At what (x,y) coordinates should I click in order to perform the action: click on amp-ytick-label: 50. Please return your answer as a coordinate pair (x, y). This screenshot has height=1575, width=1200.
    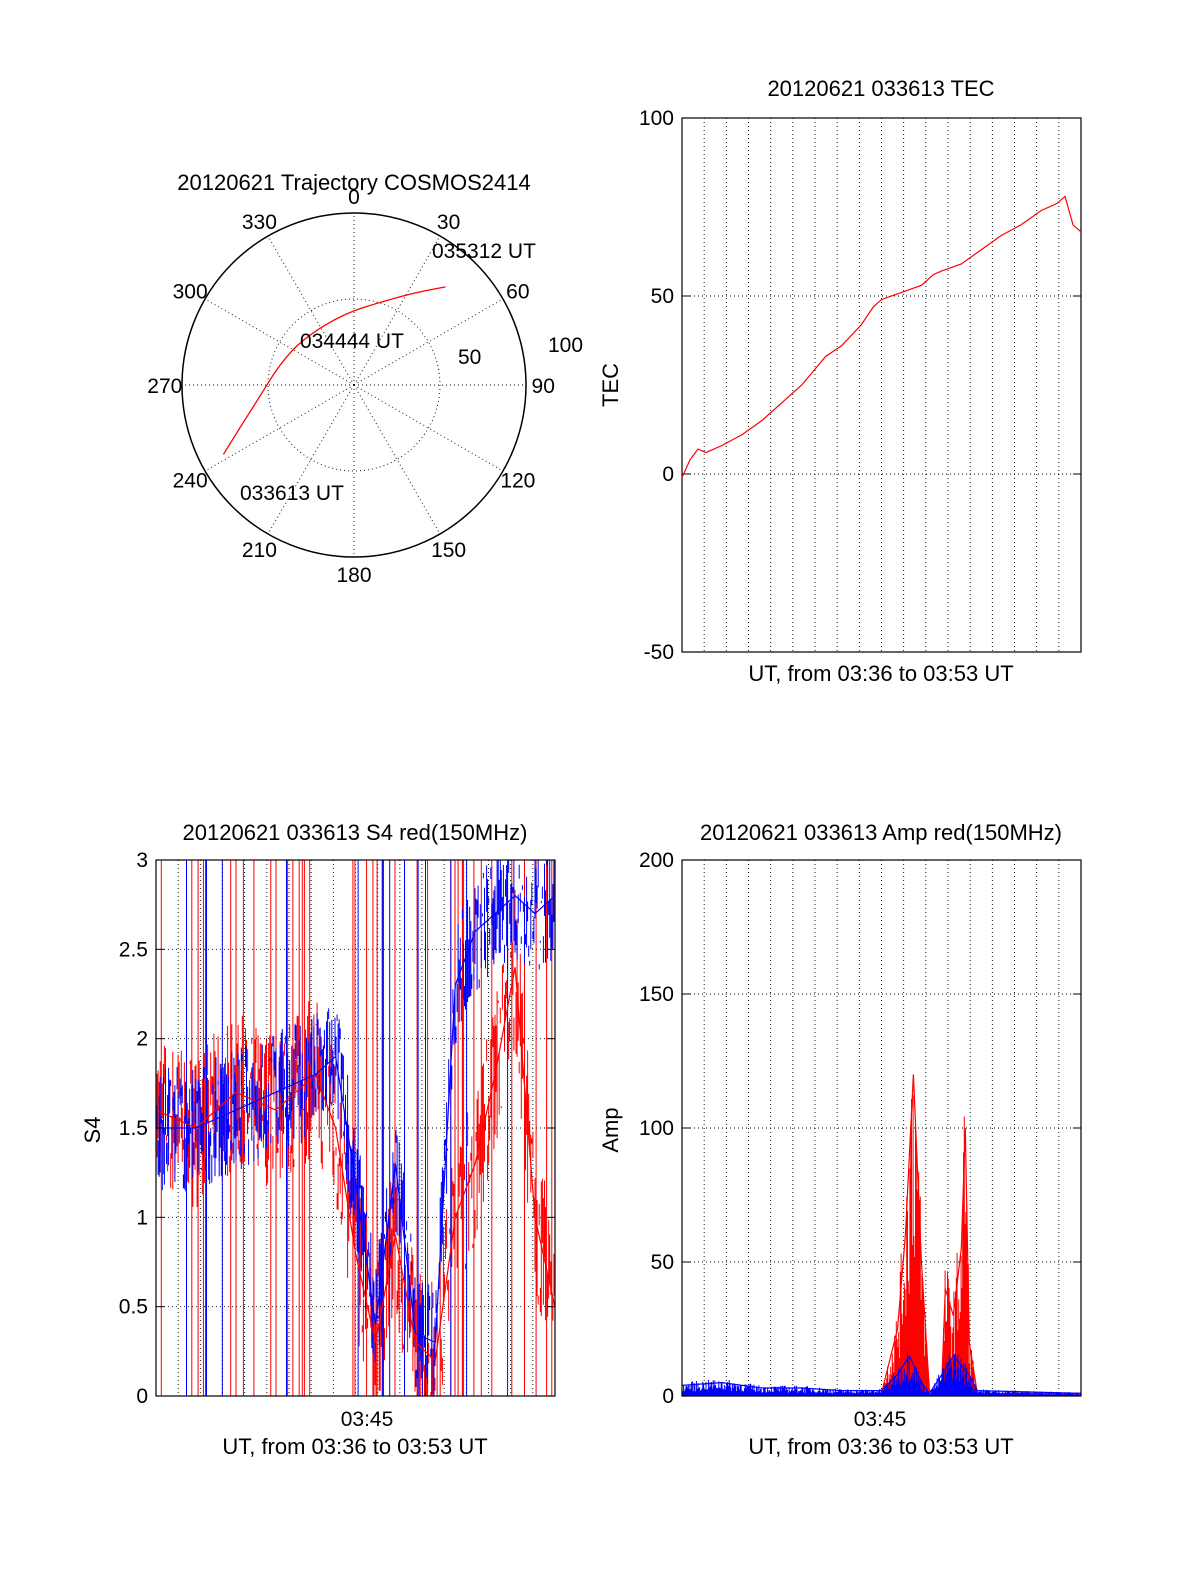
    Looking at the image, I should click on (662, 1262).